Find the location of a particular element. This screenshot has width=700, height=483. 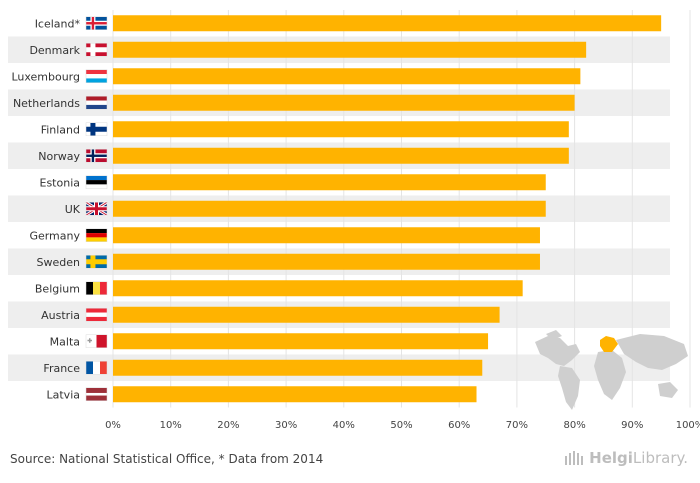

bar-malta is located at coordinates (301, 341).